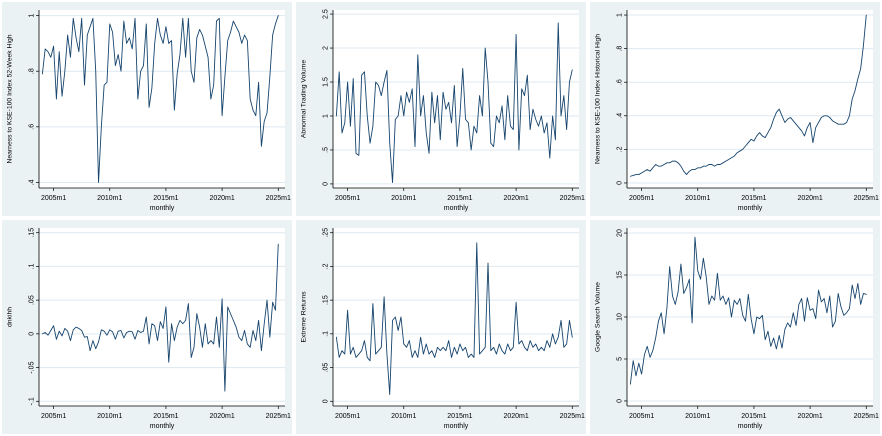 Image resolution: width=882 pixels, height=436 pixels. What do you see at coordinates (10, 98) in the screenshot?
I see `y-axis-title: Nearness to KSE-100 Index 52-Week High` at bounding box center [10, 98].